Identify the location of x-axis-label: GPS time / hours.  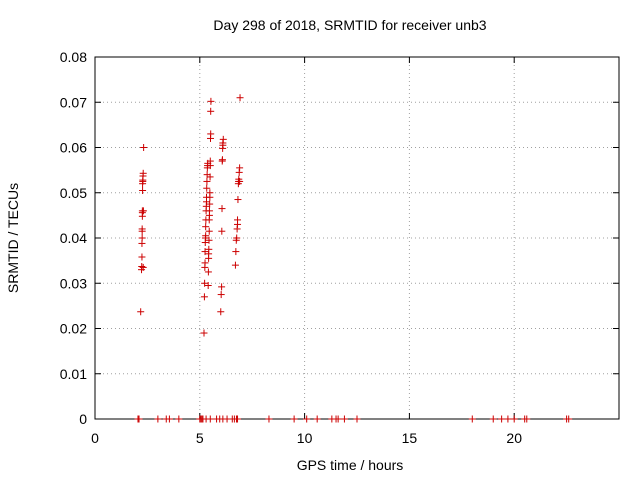
(350, 465).